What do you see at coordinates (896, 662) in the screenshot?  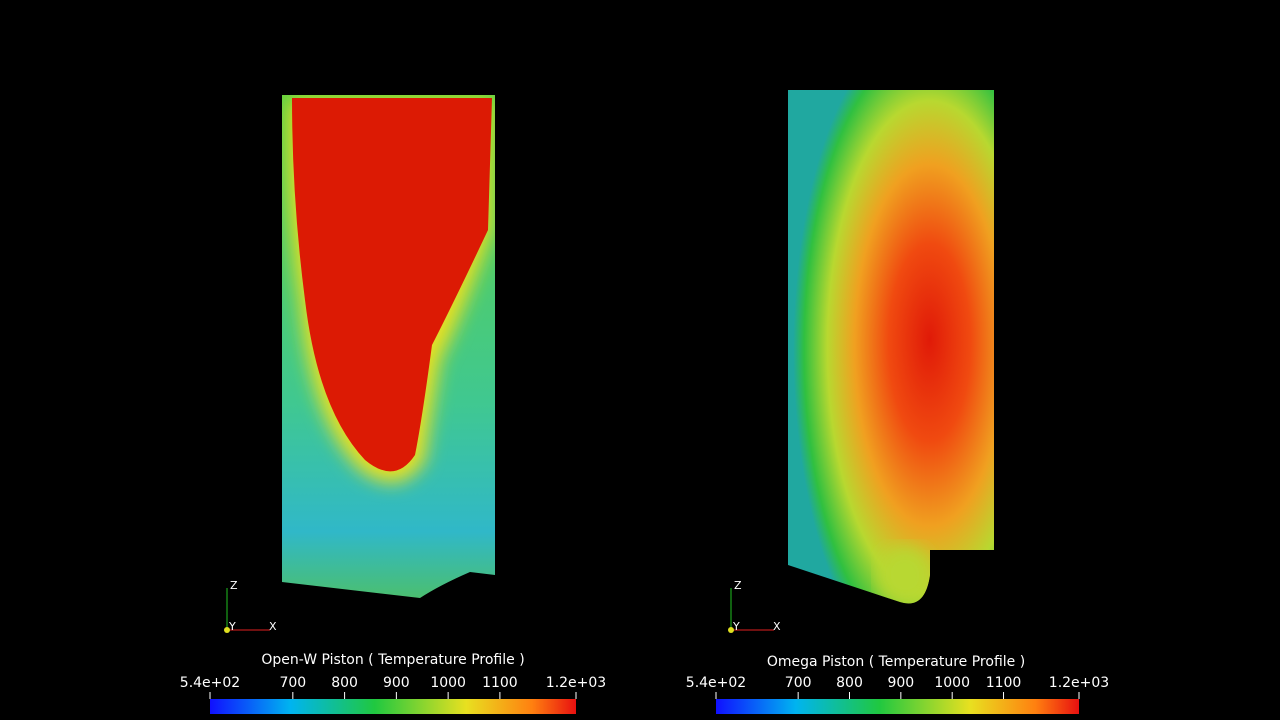 I see `panel-title: Omega Piston ( Temperature Profile )` at bounding box center [896, 662].